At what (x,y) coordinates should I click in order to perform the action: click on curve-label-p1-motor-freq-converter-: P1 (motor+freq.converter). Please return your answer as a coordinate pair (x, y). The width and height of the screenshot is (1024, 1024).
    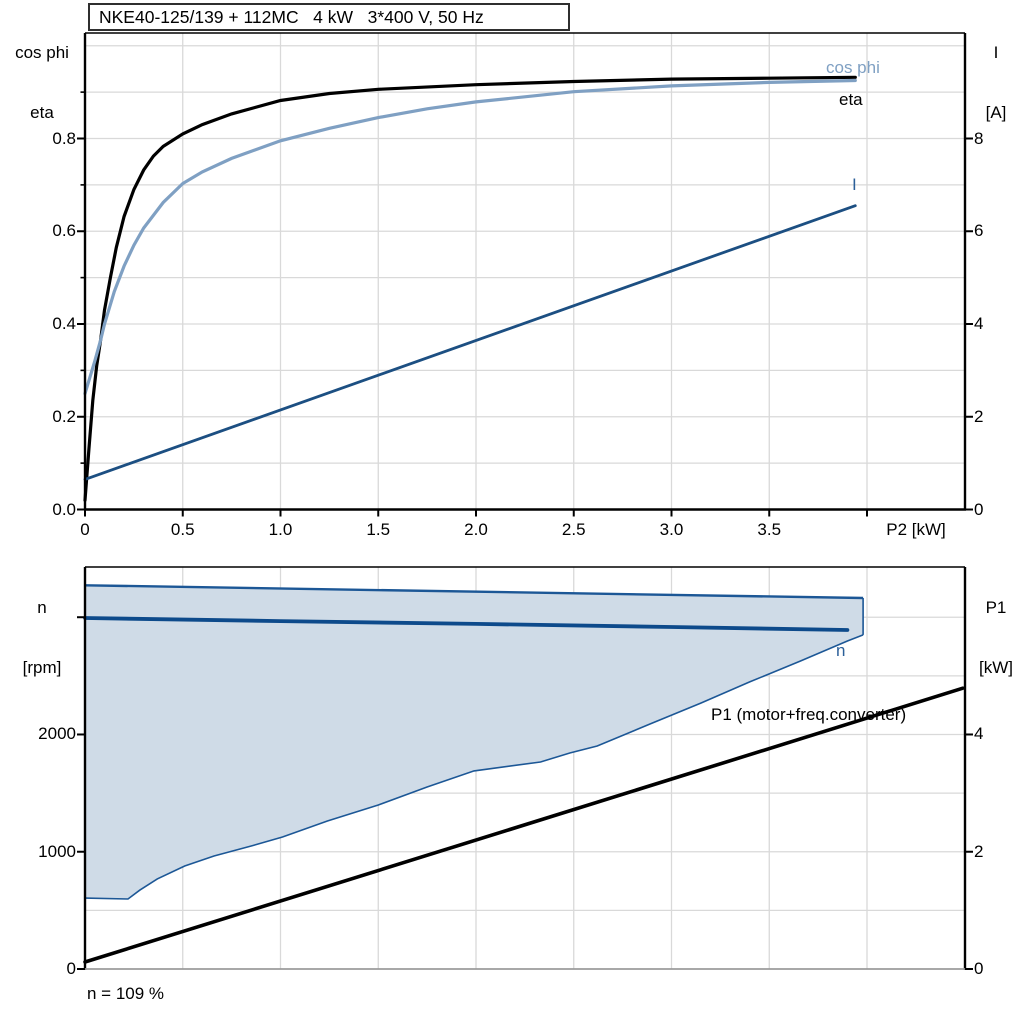
    Looking at the image, I should click on (809, 714).